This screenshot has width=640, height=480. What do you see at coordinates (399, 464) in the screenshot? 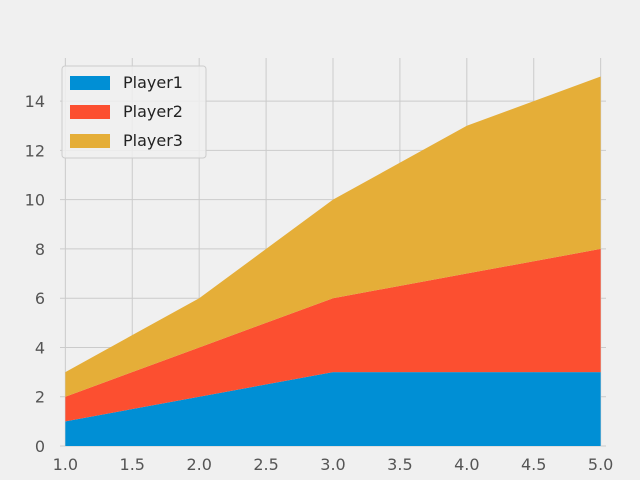
I see `x-tick-label: 3.5` at bounding box center [399, 464].